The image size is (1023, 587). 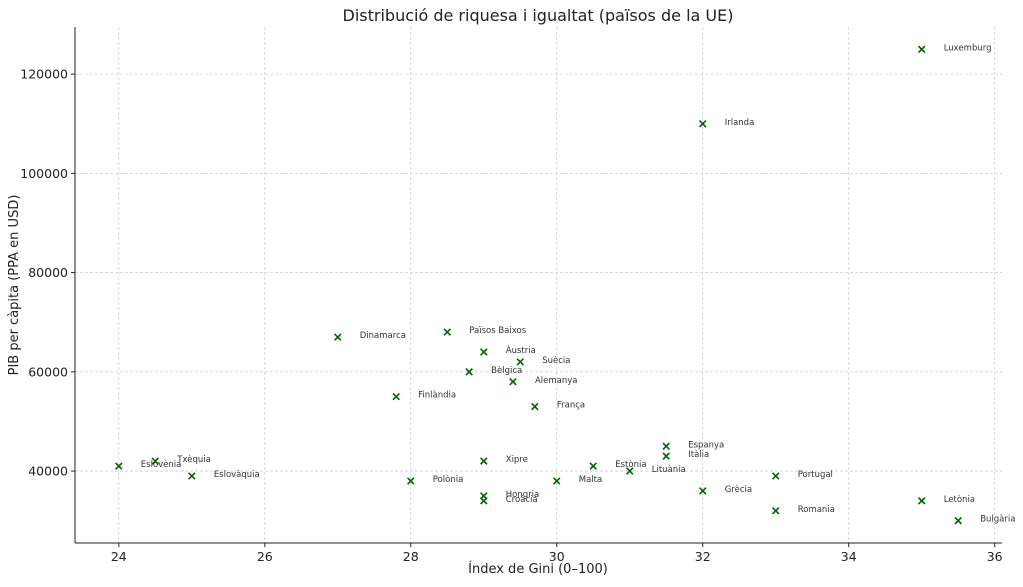 I want to click on data-point: Itàlia, so click(x=685, y=455).